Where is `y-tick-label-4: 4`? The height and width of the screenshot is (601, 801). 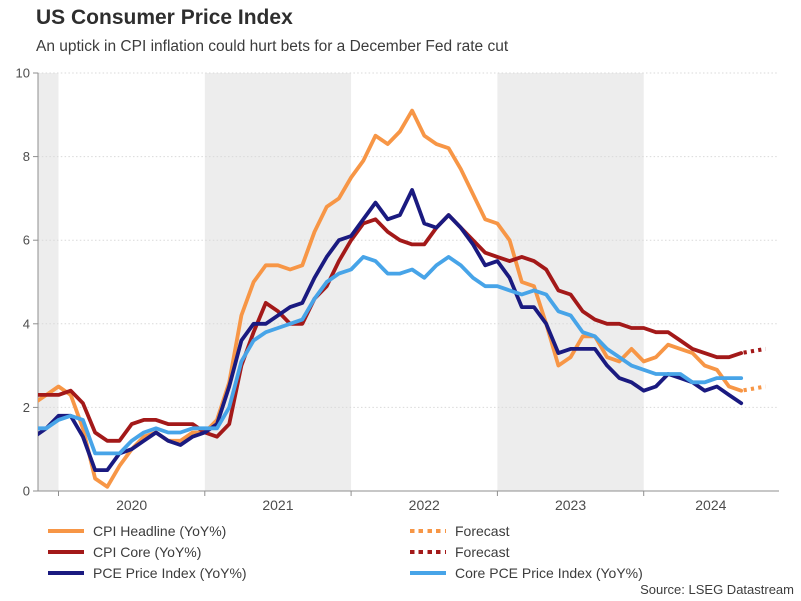 y-tick-label-4: 4 is located at coordinates (26, 323).